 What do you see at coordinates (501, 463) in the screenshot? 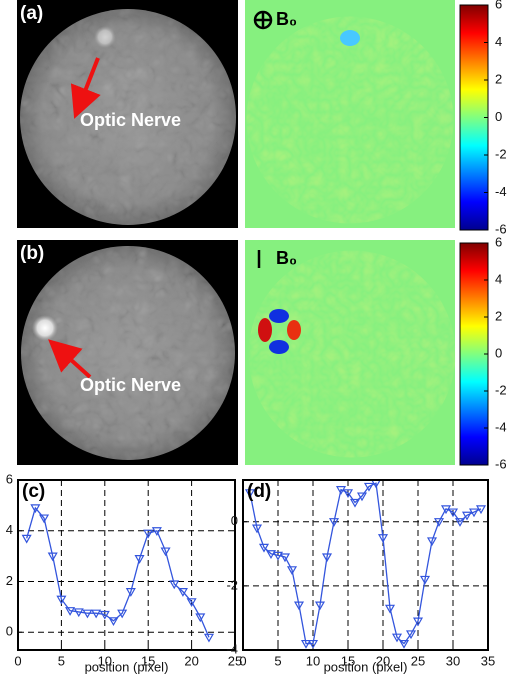
I see `colorbar-tick-label: -6` at bounding box center [501, 463].